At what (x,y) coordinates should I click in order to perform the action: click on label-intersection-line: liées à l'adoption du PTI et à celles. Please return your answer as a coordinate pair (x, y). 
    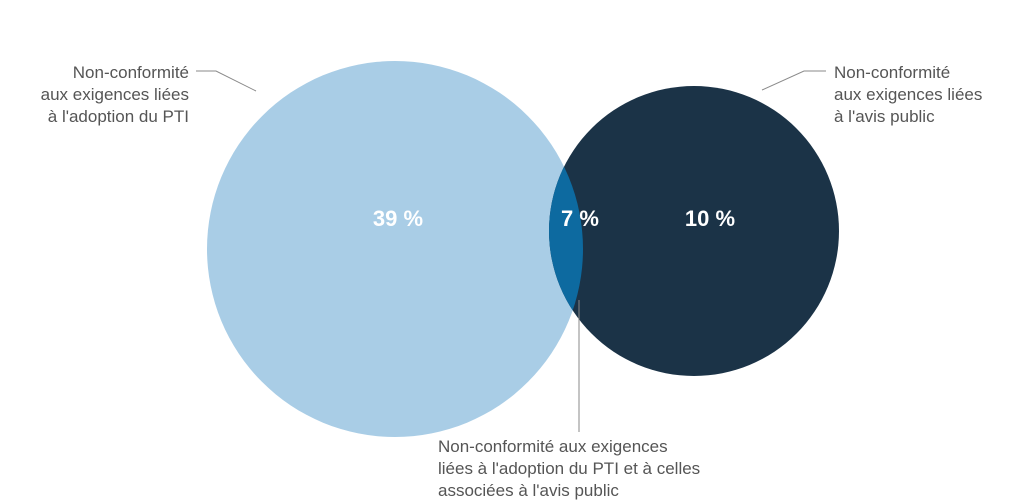
    Looking at the image, I should click on (569, 468).